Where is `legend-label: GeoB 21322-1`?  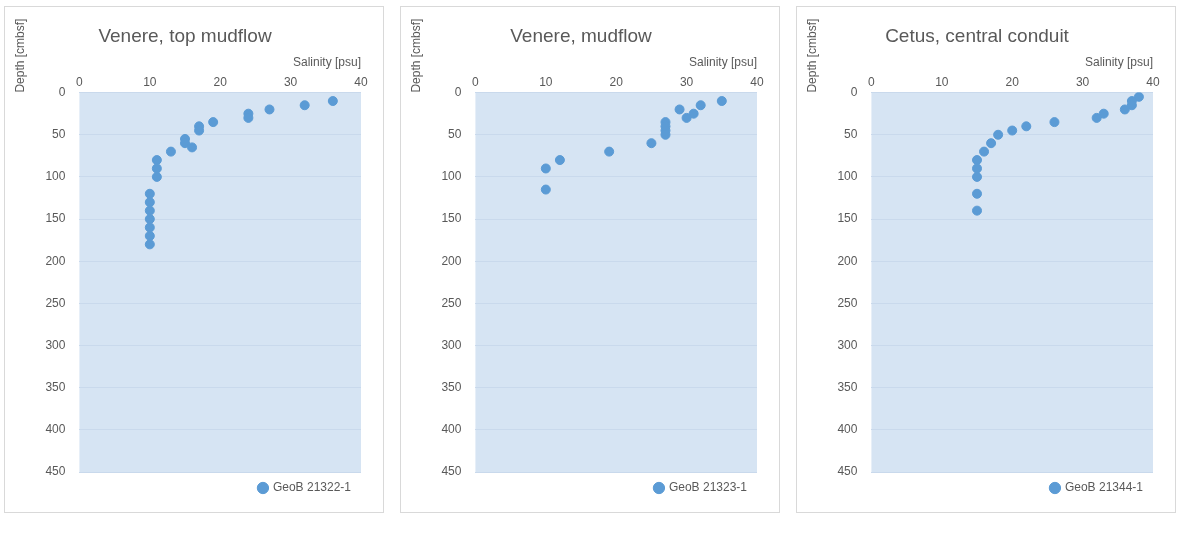
legend-label: GeoB 21322-1 is located at coordinates (312, 487).